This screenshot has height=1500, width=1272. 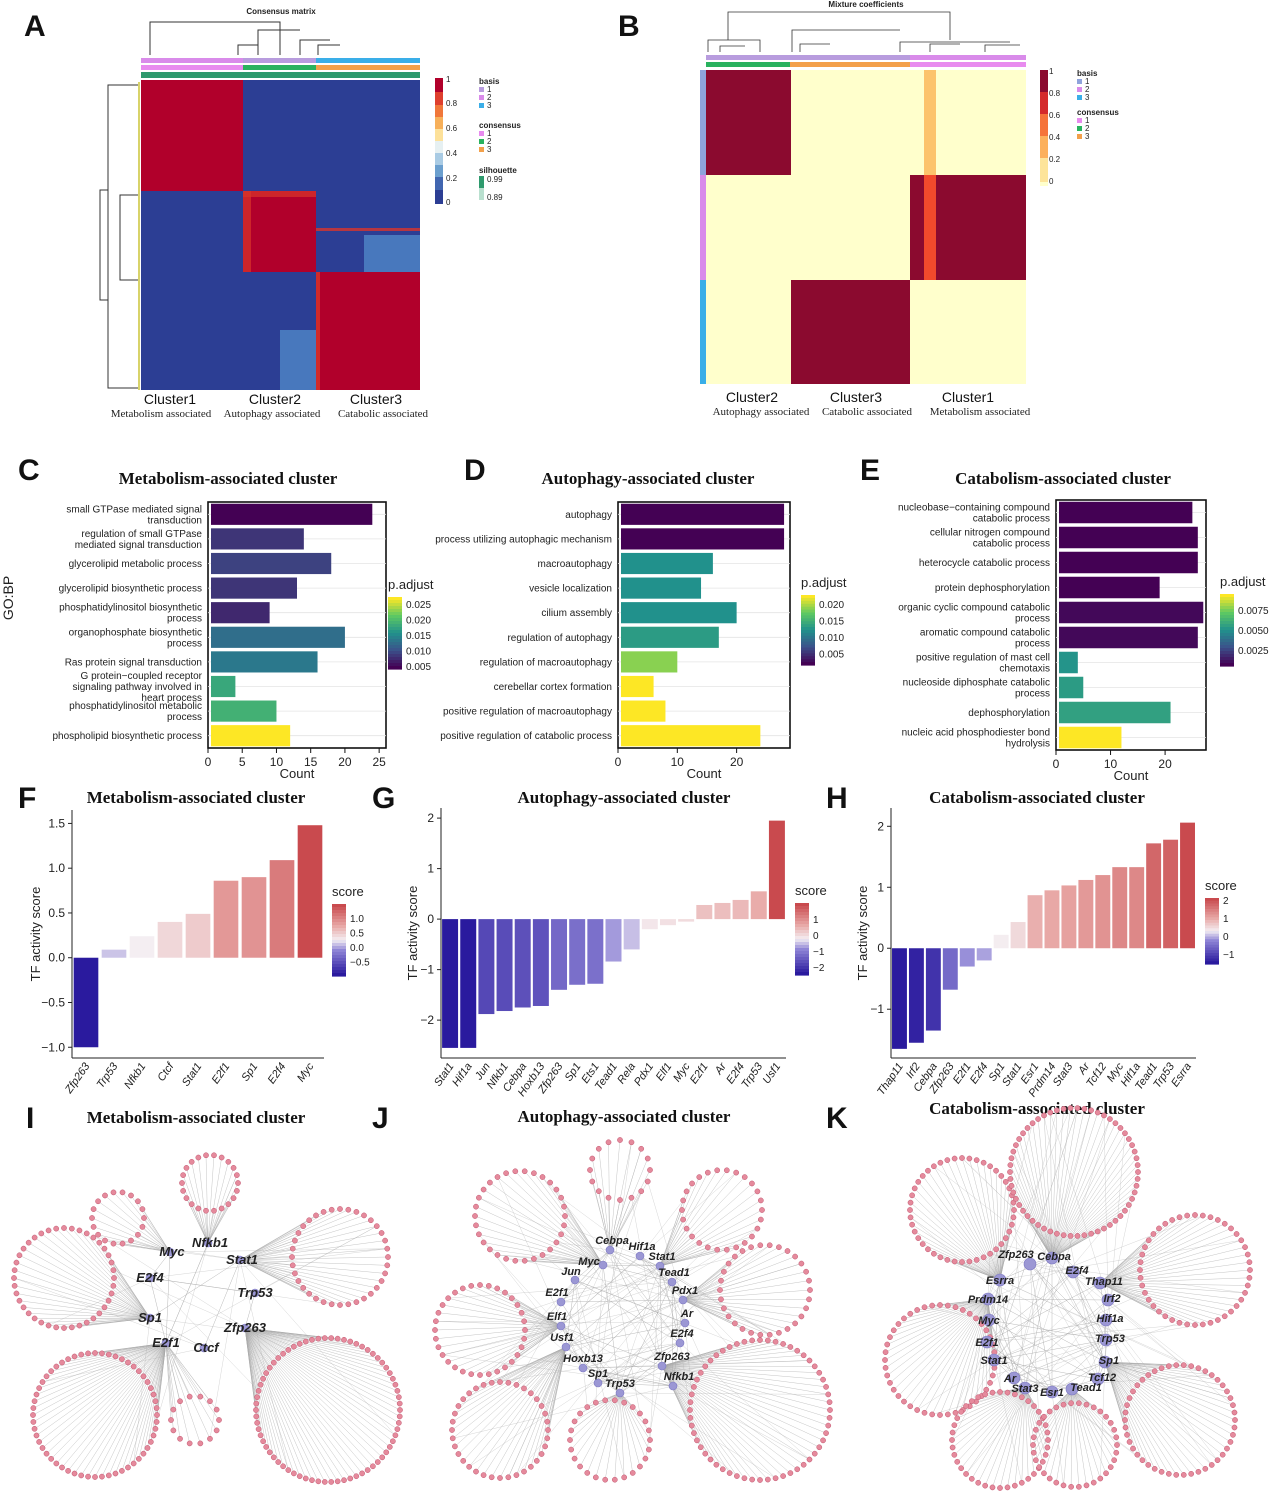 I want to click on legend-a-consensus-1: 1, so click(x=489, y=133).